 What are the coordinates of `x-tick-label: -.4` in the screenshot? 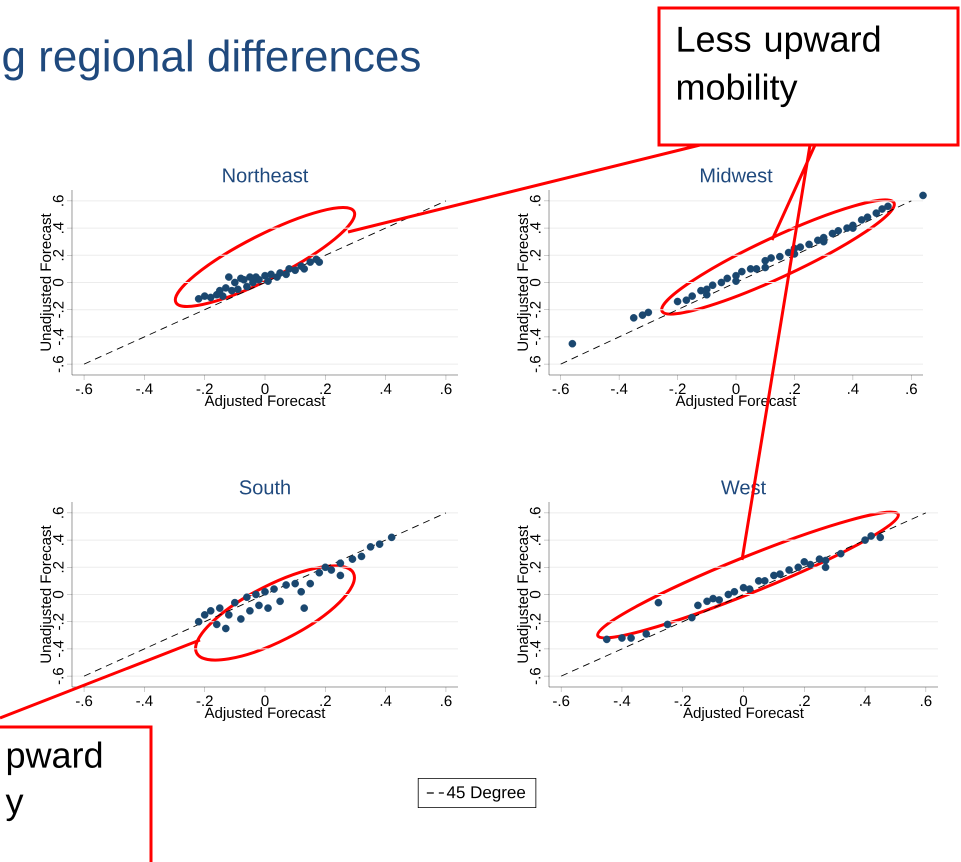 It's located at (622, 701).